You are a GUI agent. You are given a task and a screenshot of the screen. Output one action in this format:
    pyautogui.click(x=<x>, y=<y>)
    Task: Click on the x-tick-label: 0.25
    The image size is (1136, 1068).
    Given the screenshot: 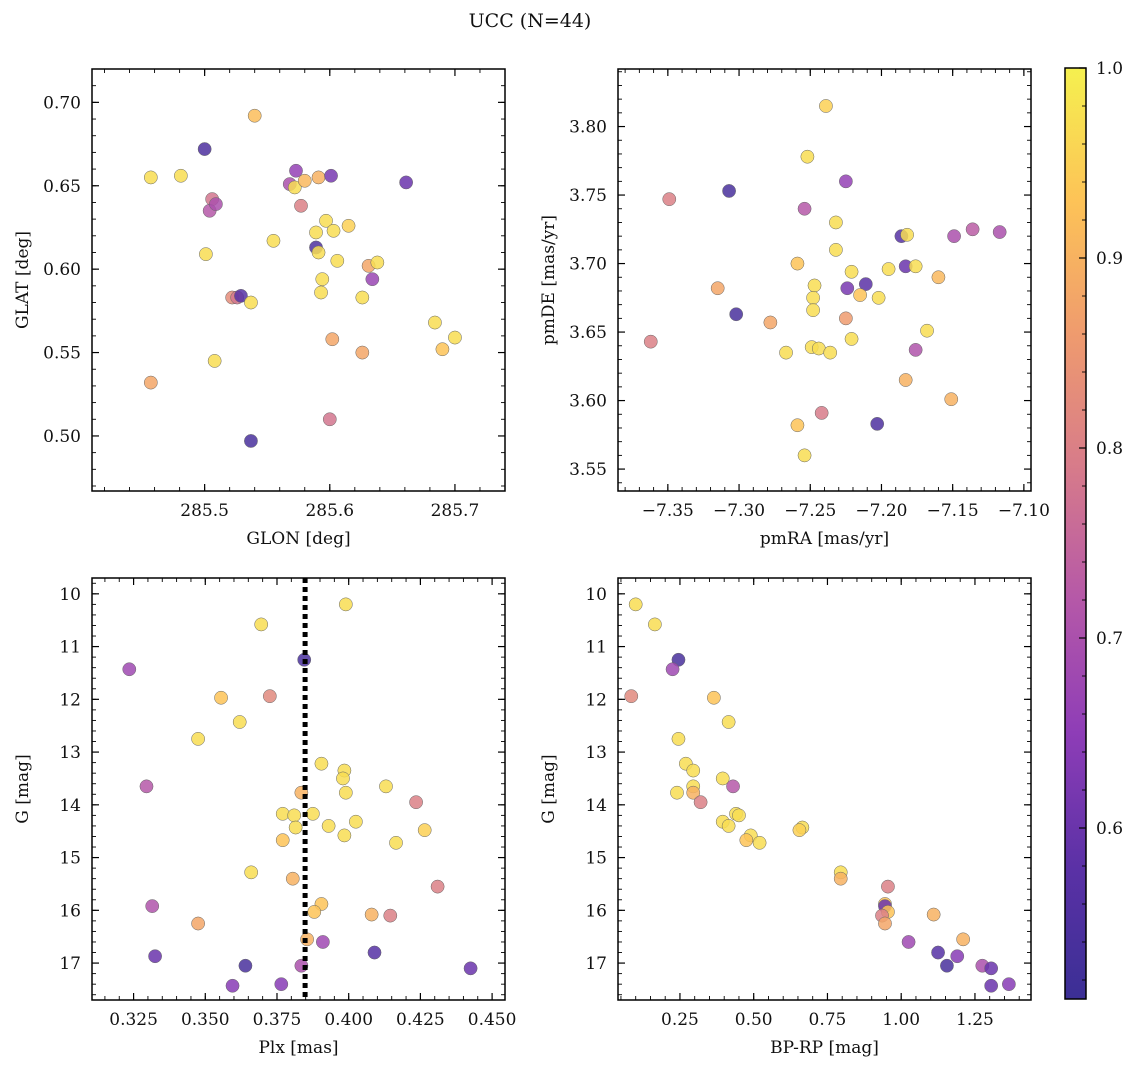 What is the action you would take?
    pyautogui.click(x=680, y=1020)
    